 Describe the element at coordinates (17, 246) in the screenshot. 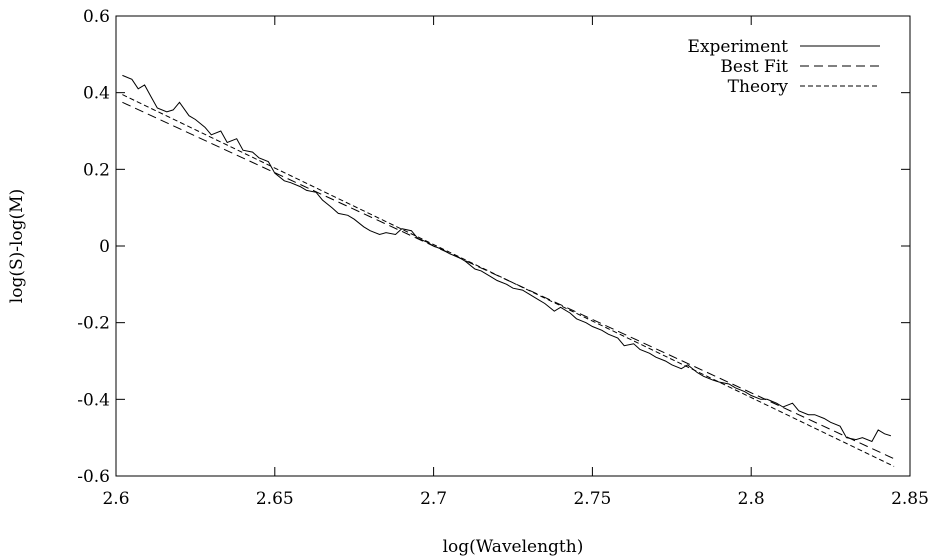

I see `y-axis-title: log(S)-log(M)` at that location.